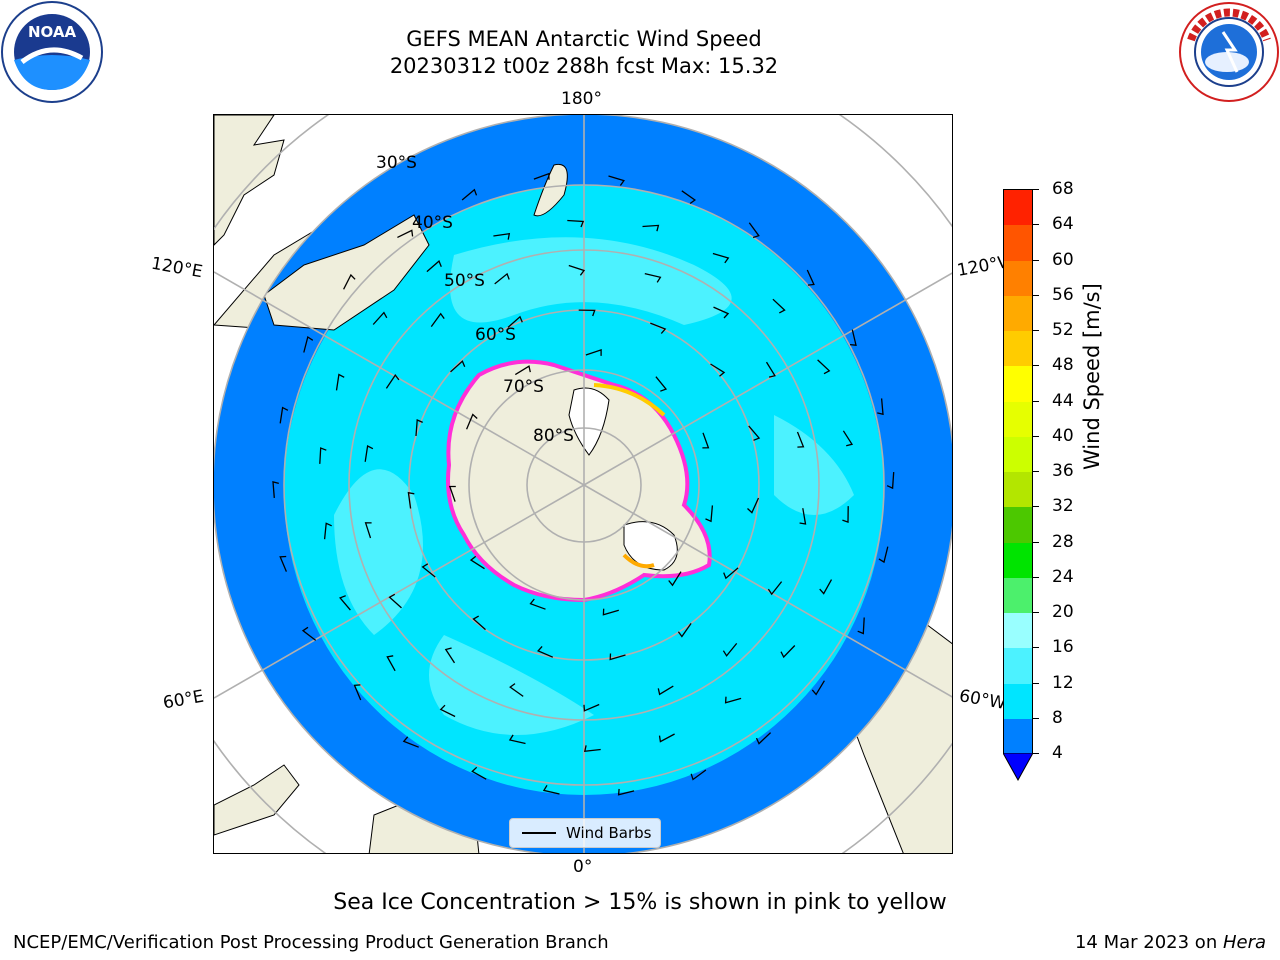  I want to click on colorbar-tick-label: 40, so click(1063, 435).